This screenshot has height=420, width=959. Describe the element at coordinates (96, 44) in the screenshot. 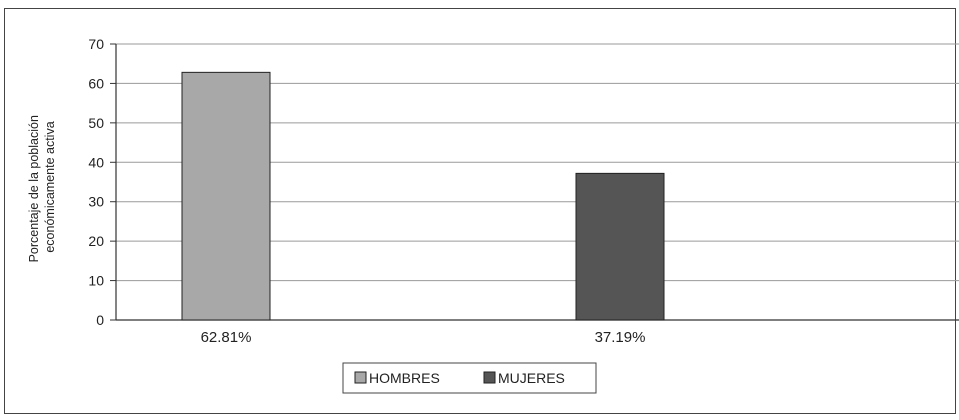

I see `y-tick-label: 70` at that location.